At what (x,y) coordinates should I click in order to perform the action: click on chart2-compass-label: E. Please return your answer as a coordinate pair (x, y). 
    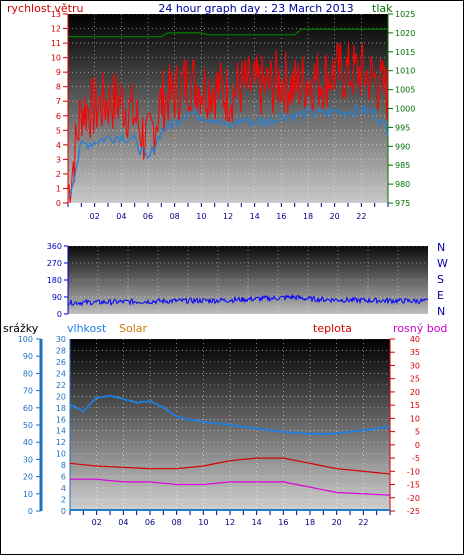
    Looking at the image, I should click on (440, 295).